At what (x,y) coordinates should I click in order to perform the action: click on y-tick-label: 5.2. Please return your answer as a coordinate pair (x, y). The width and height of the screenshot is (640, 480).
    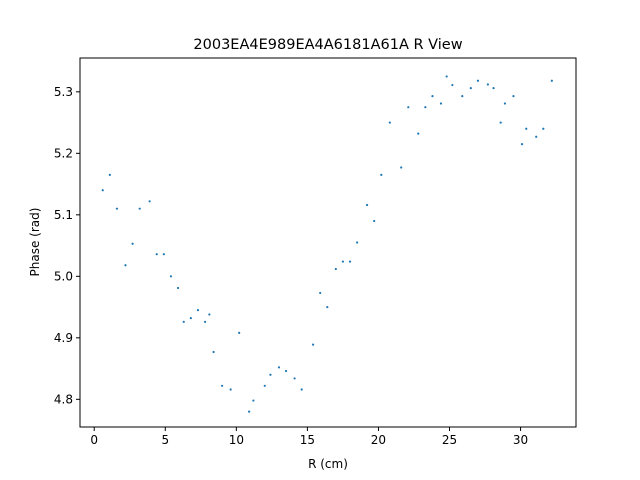
    Looking at the image, I should click on (63, 153).